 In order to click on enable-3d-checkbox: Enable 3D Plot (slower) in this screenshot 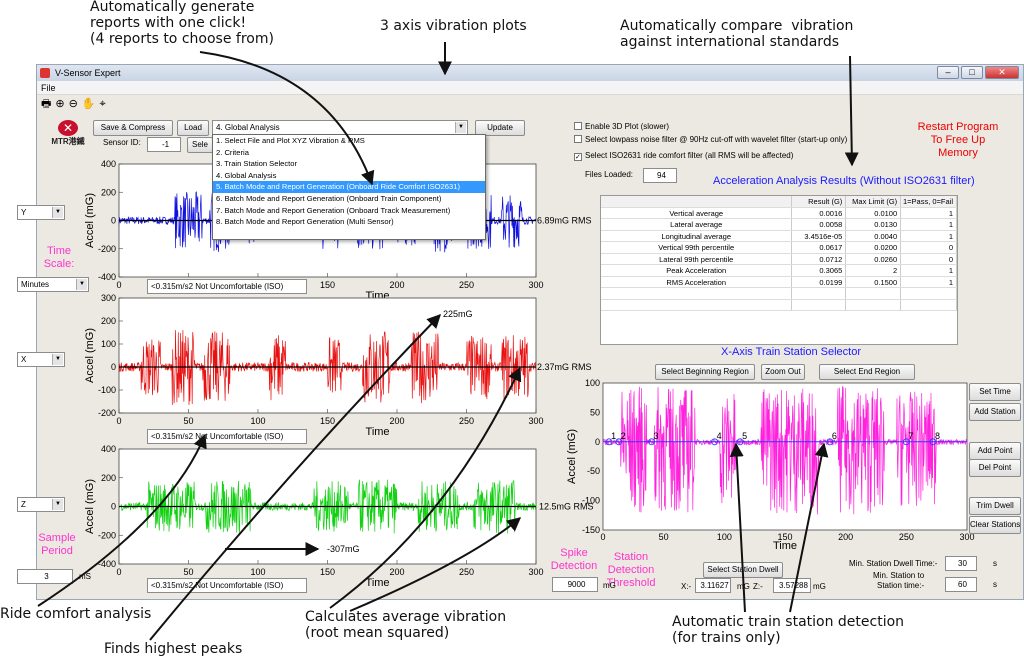, I will do `click(621, 127)`.